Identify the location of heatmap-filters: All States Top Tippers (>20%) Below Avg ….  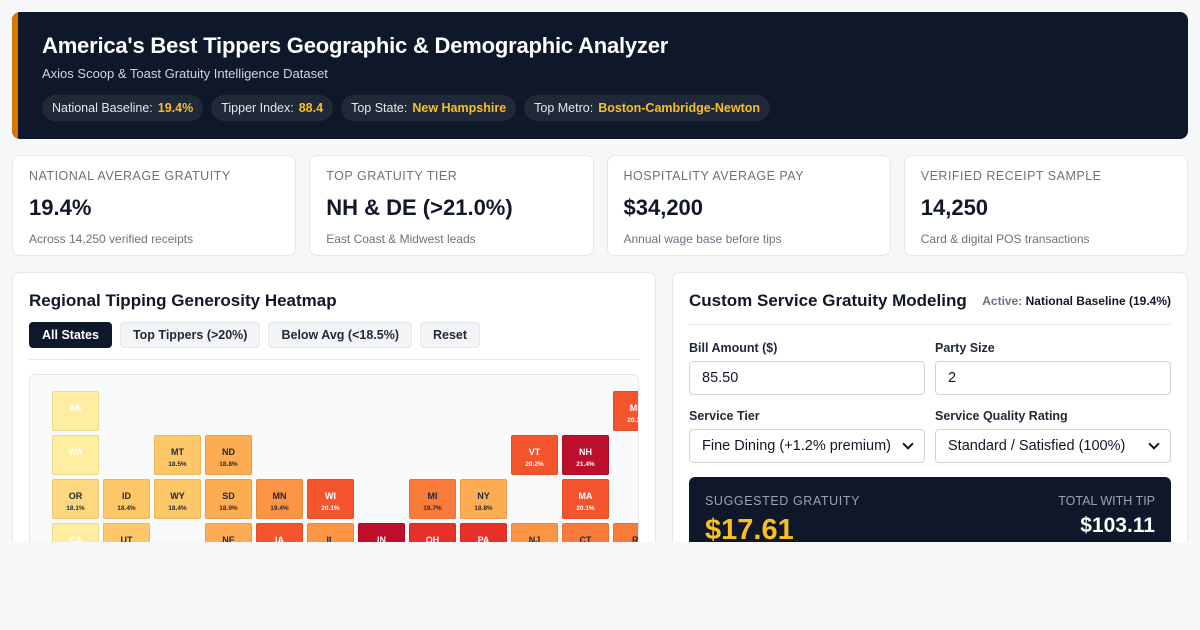
(255, 335).